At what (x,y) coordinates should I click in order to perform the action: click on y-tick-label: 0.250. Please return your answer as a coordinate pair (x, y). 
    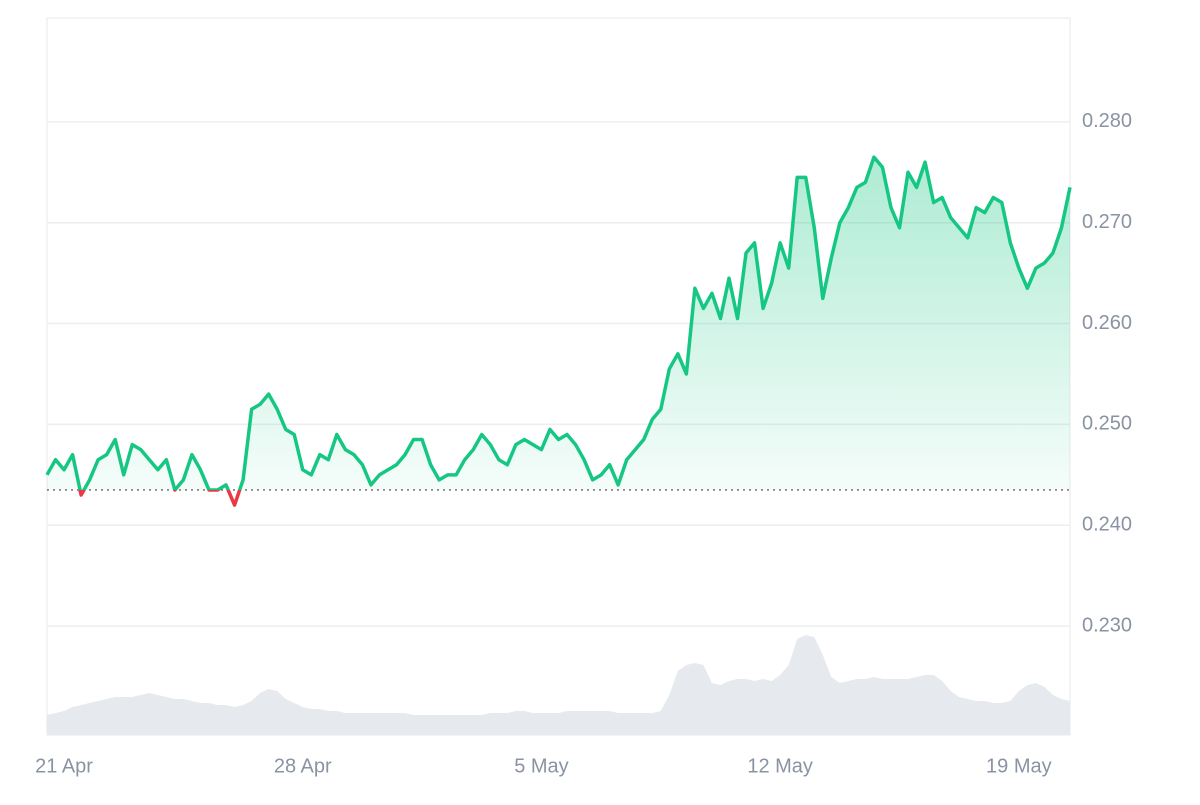
    Looking at the image, I should click on (1107, 424).